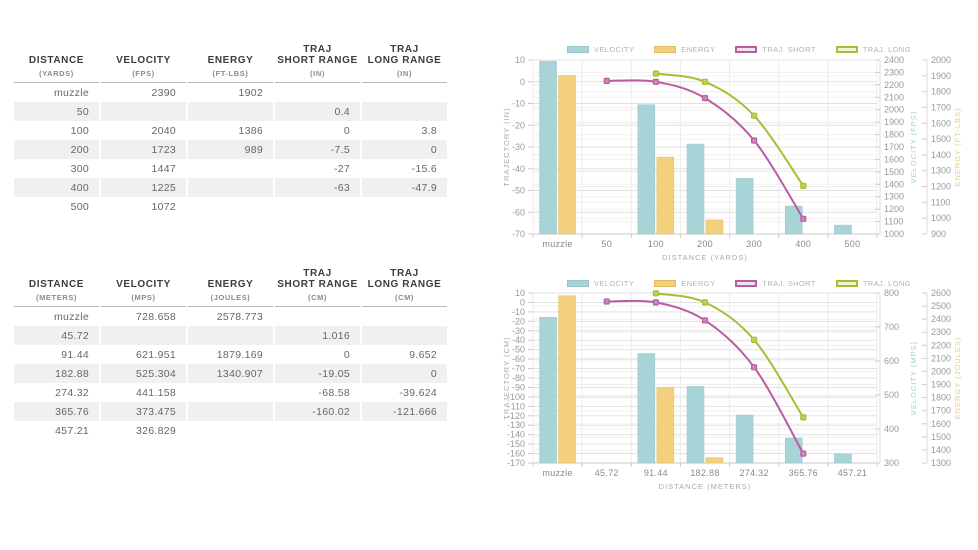 The image size is (978, 550). Describe the element at coordinates (404, 297) in the screenshot. I see `column-unit: (CM)` at that location.